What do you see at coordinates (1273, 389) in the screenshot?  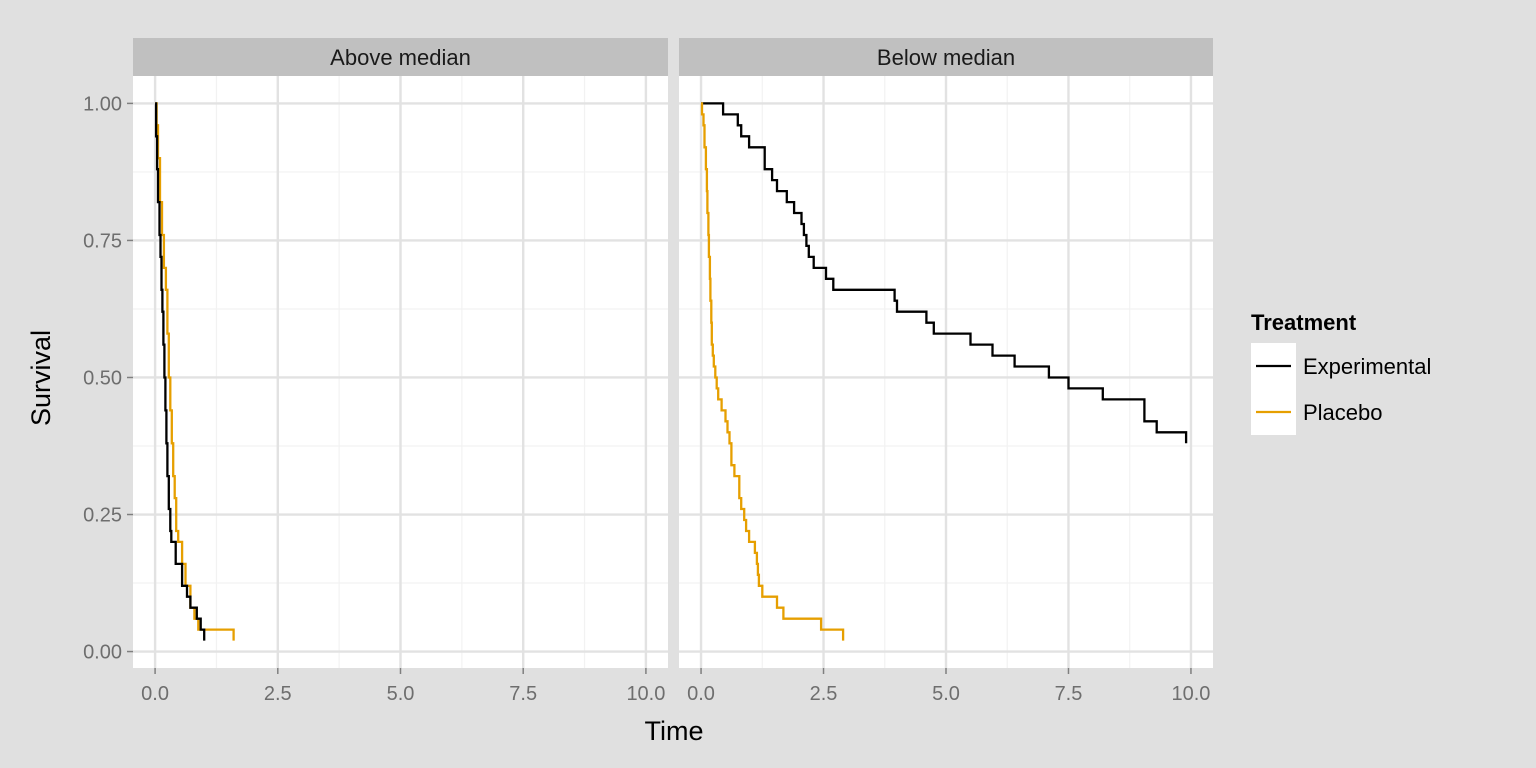 I see `legend-key-box` at bounding box center [1273, 389].